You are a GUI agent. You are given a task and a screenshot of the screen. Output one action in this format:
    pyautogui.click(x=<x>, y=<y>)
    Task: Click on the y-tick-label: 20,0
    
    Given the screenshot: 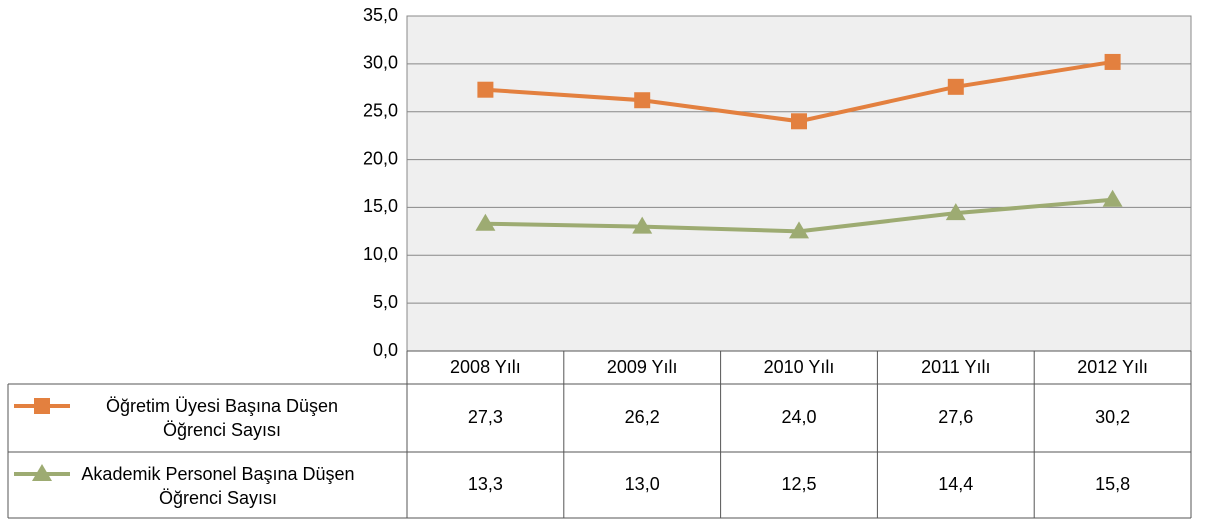 What is the action you would take?
    pyautogui.click(x=380, y=158)
    